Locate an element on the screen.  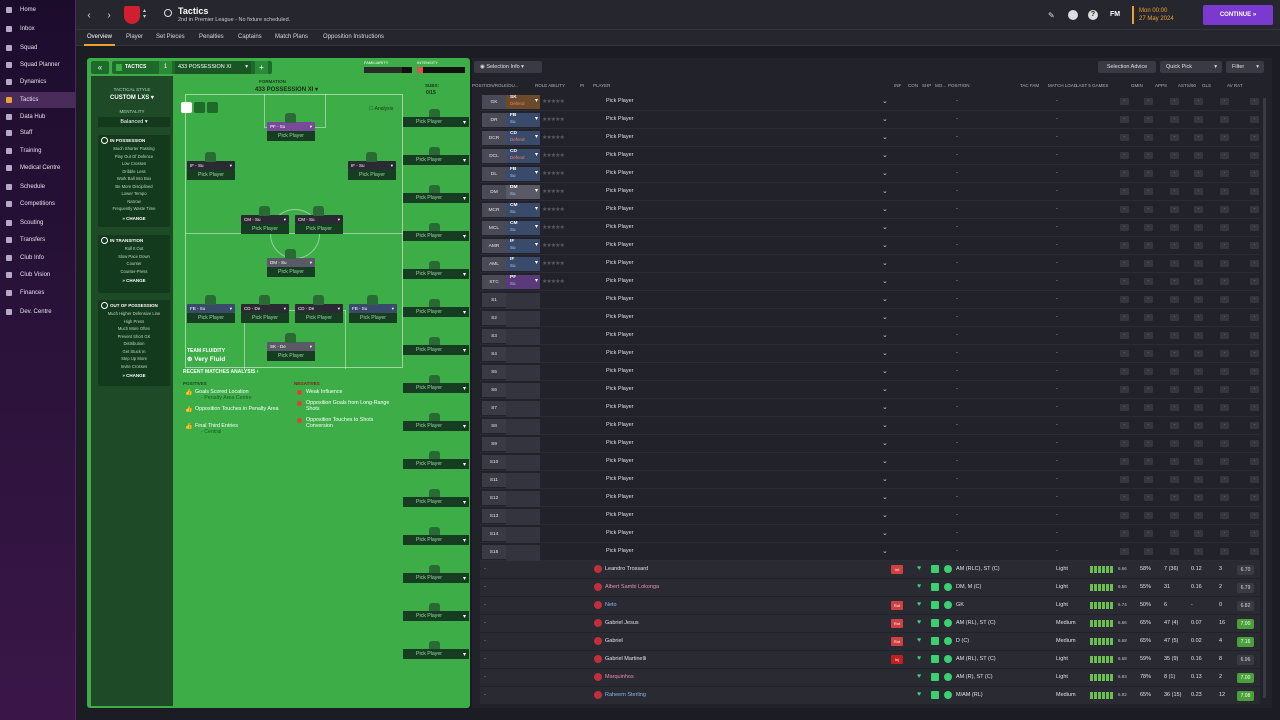
tab-penalties: Penalties is located at coordinates (211, 37).